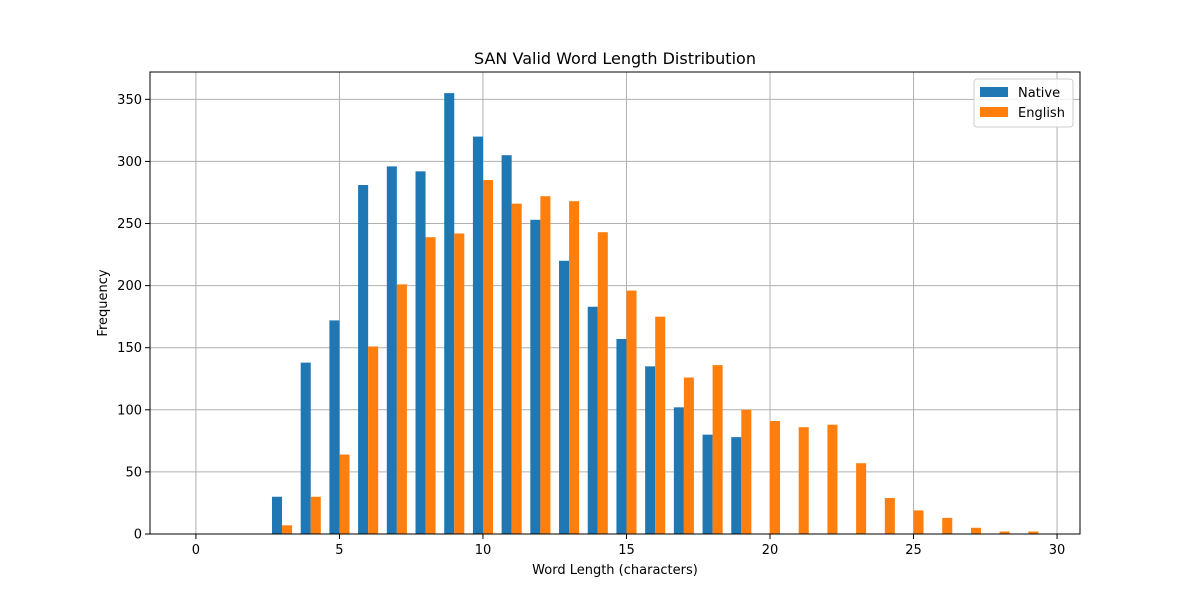 The image size is (1200, 600). What do you see at coordinates (133, 318) in the screenshot?
I see `y-axis-ticks: 0 50 100 150 200 250 300 350` at bounding box center [133, 318].